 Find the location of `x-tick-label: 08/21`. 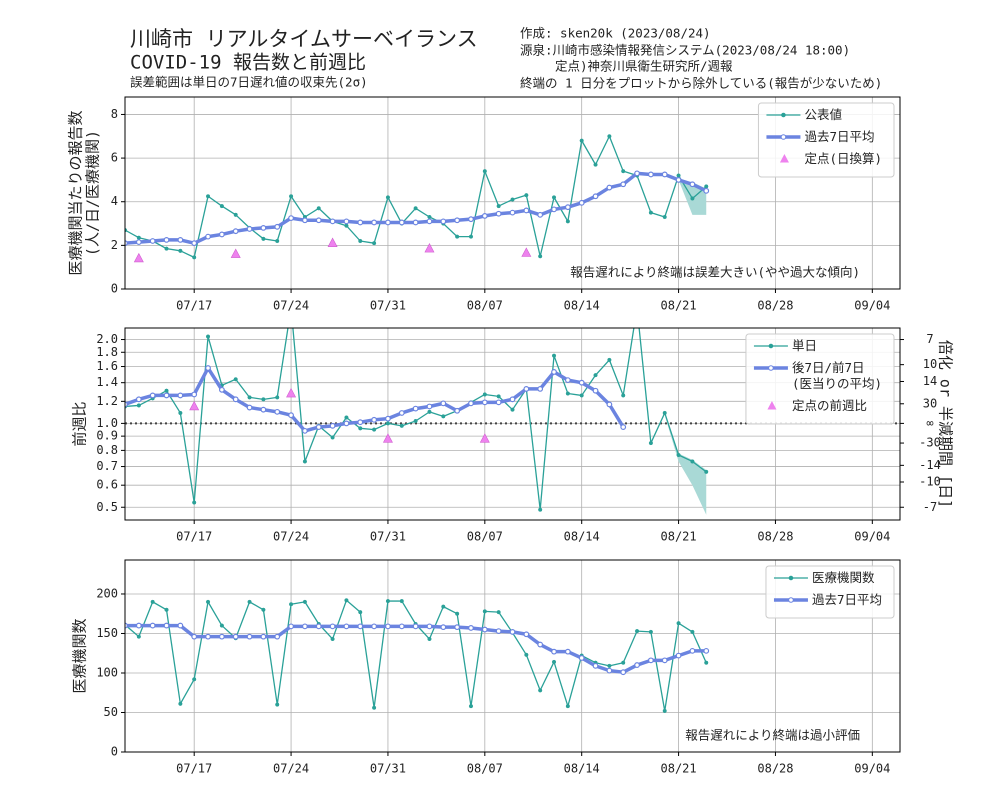

x-tick-label: 08/21 is located at coordinates (679, 769).